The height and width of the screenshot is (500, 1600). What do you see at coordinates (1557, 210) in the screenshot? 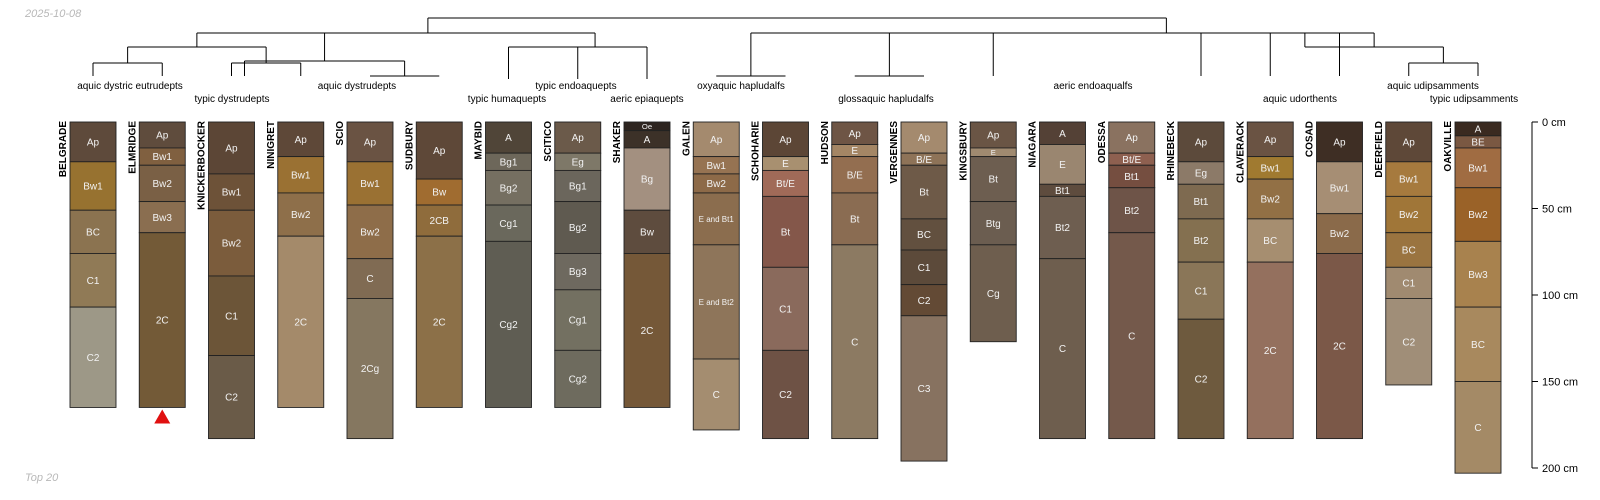
I see `depth-tick-label: 50 cm` at bounding box center [1557, 210].